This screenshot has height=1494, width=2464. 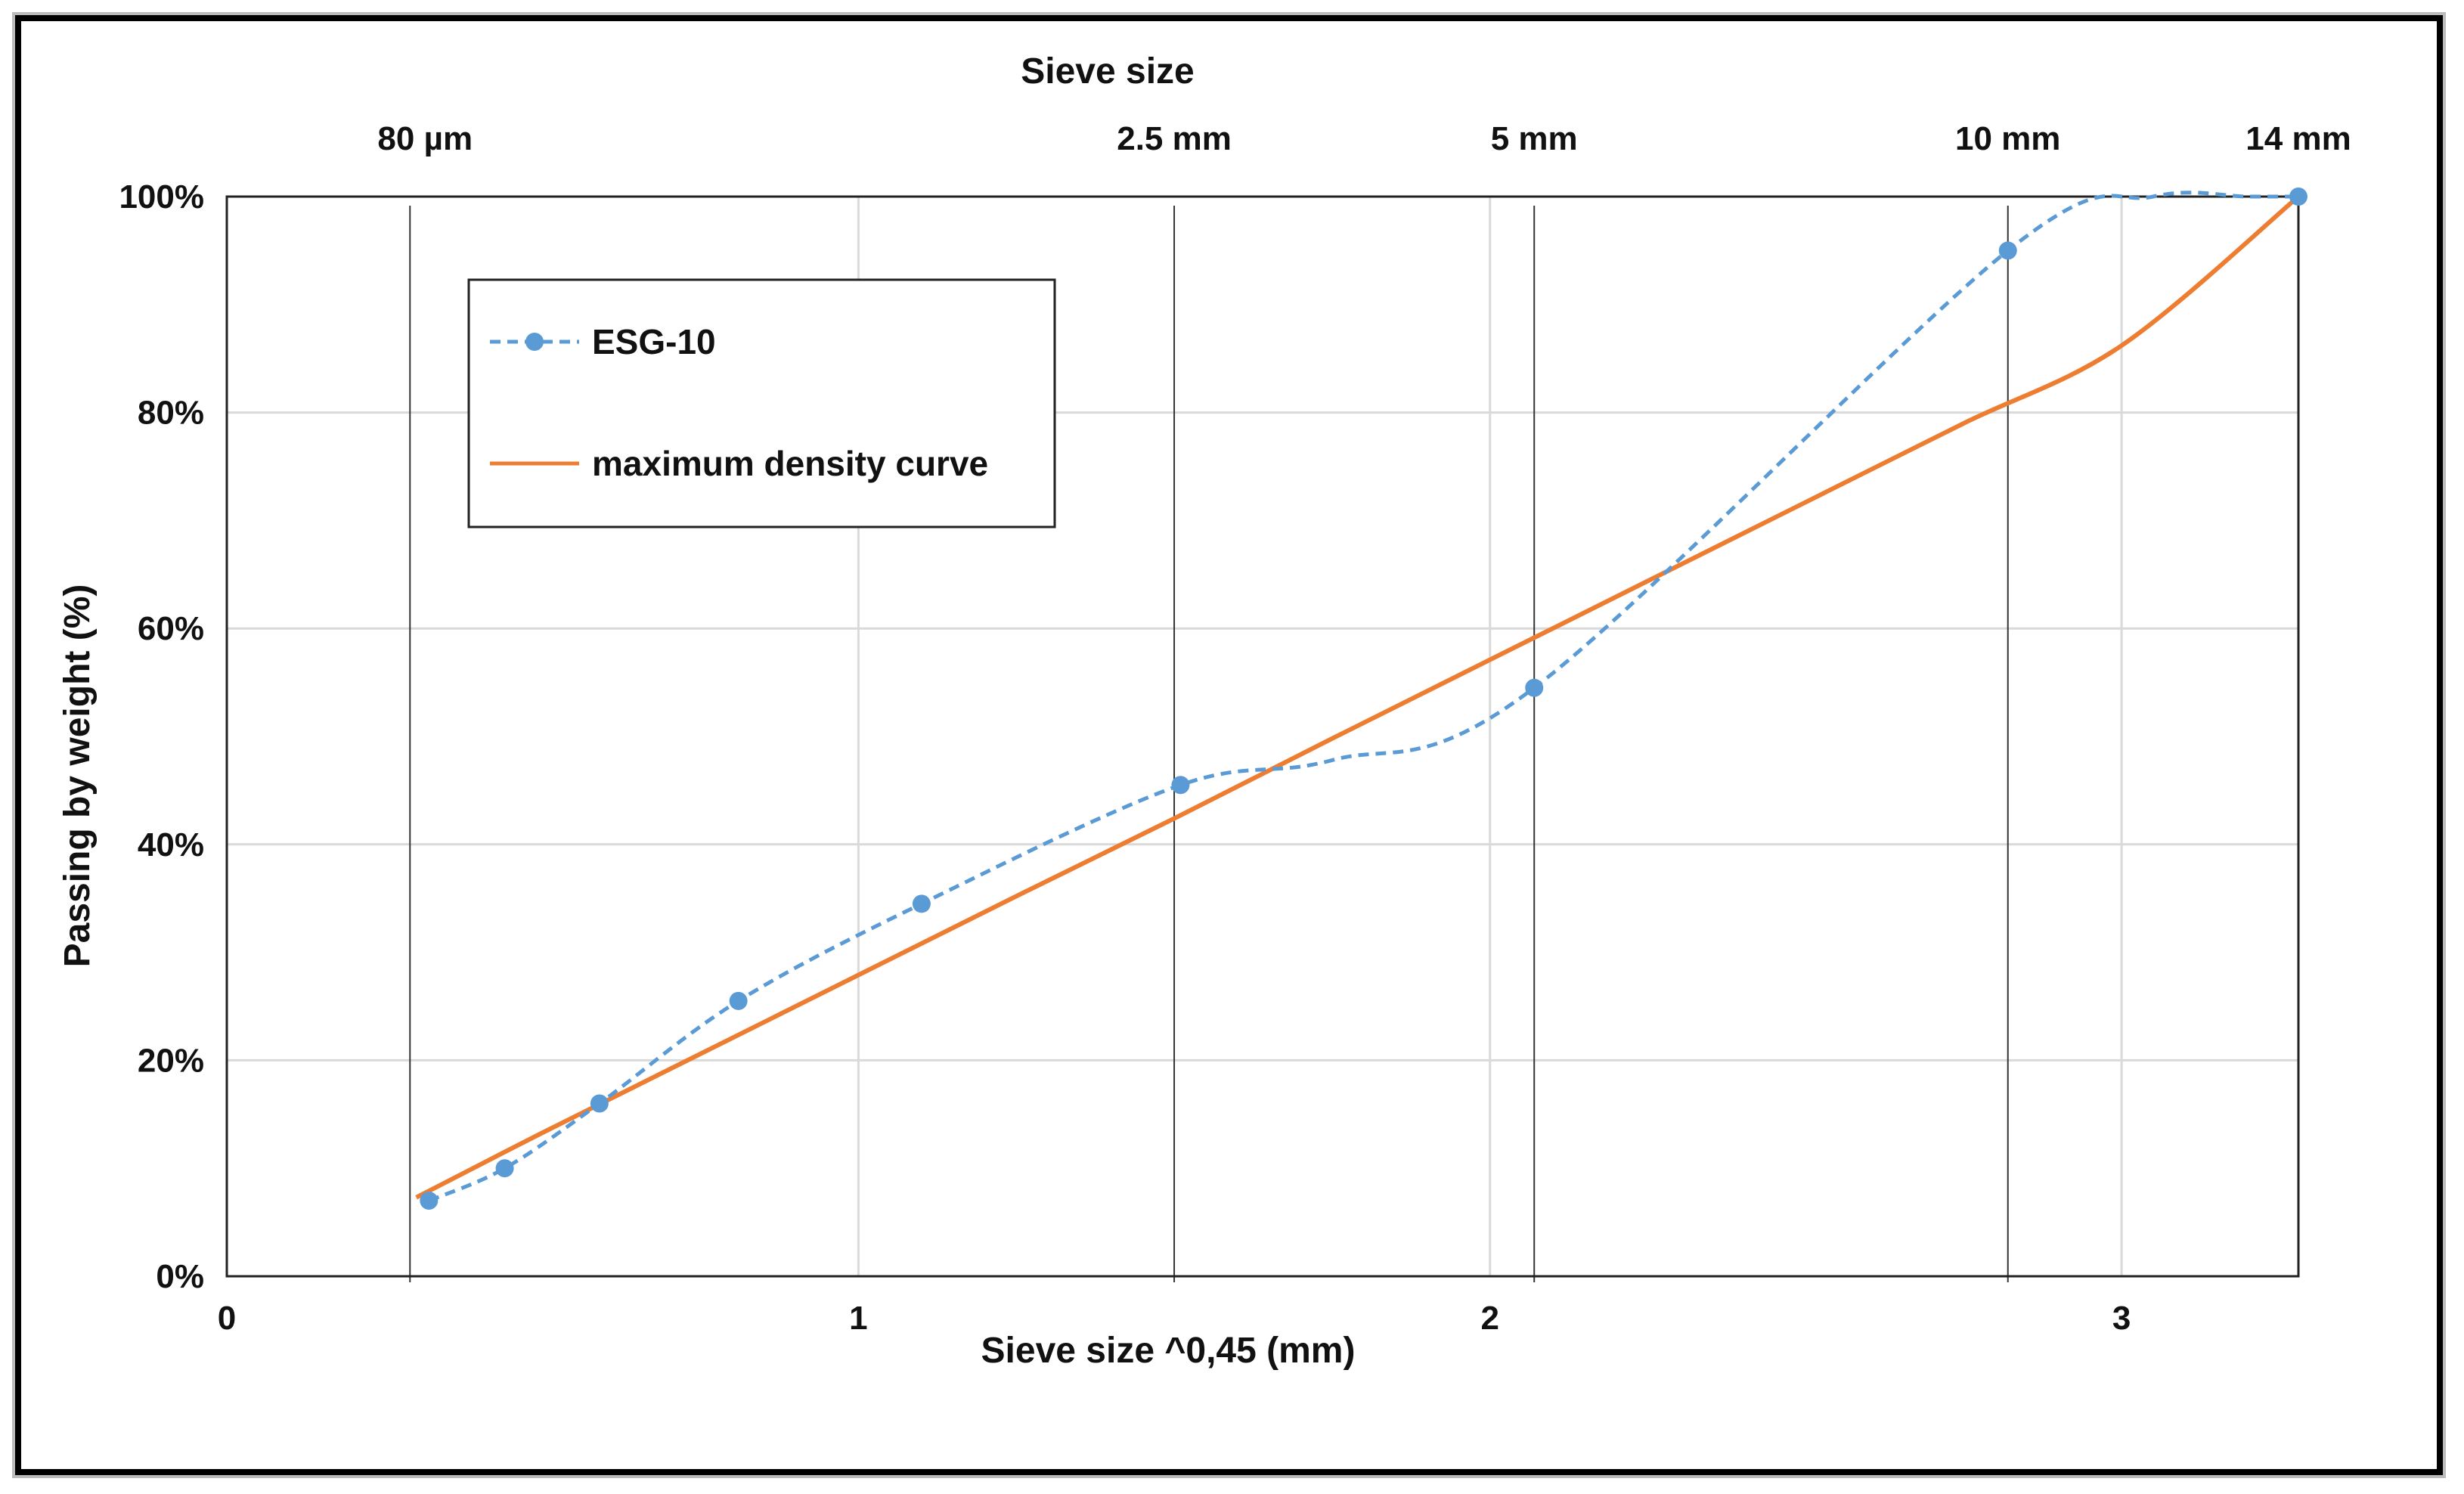 What do you see at coordinates (2298, 138) in the screenshot?
I see `sieve-marker-label: 14 mm` at bounding box center [2298, 138].